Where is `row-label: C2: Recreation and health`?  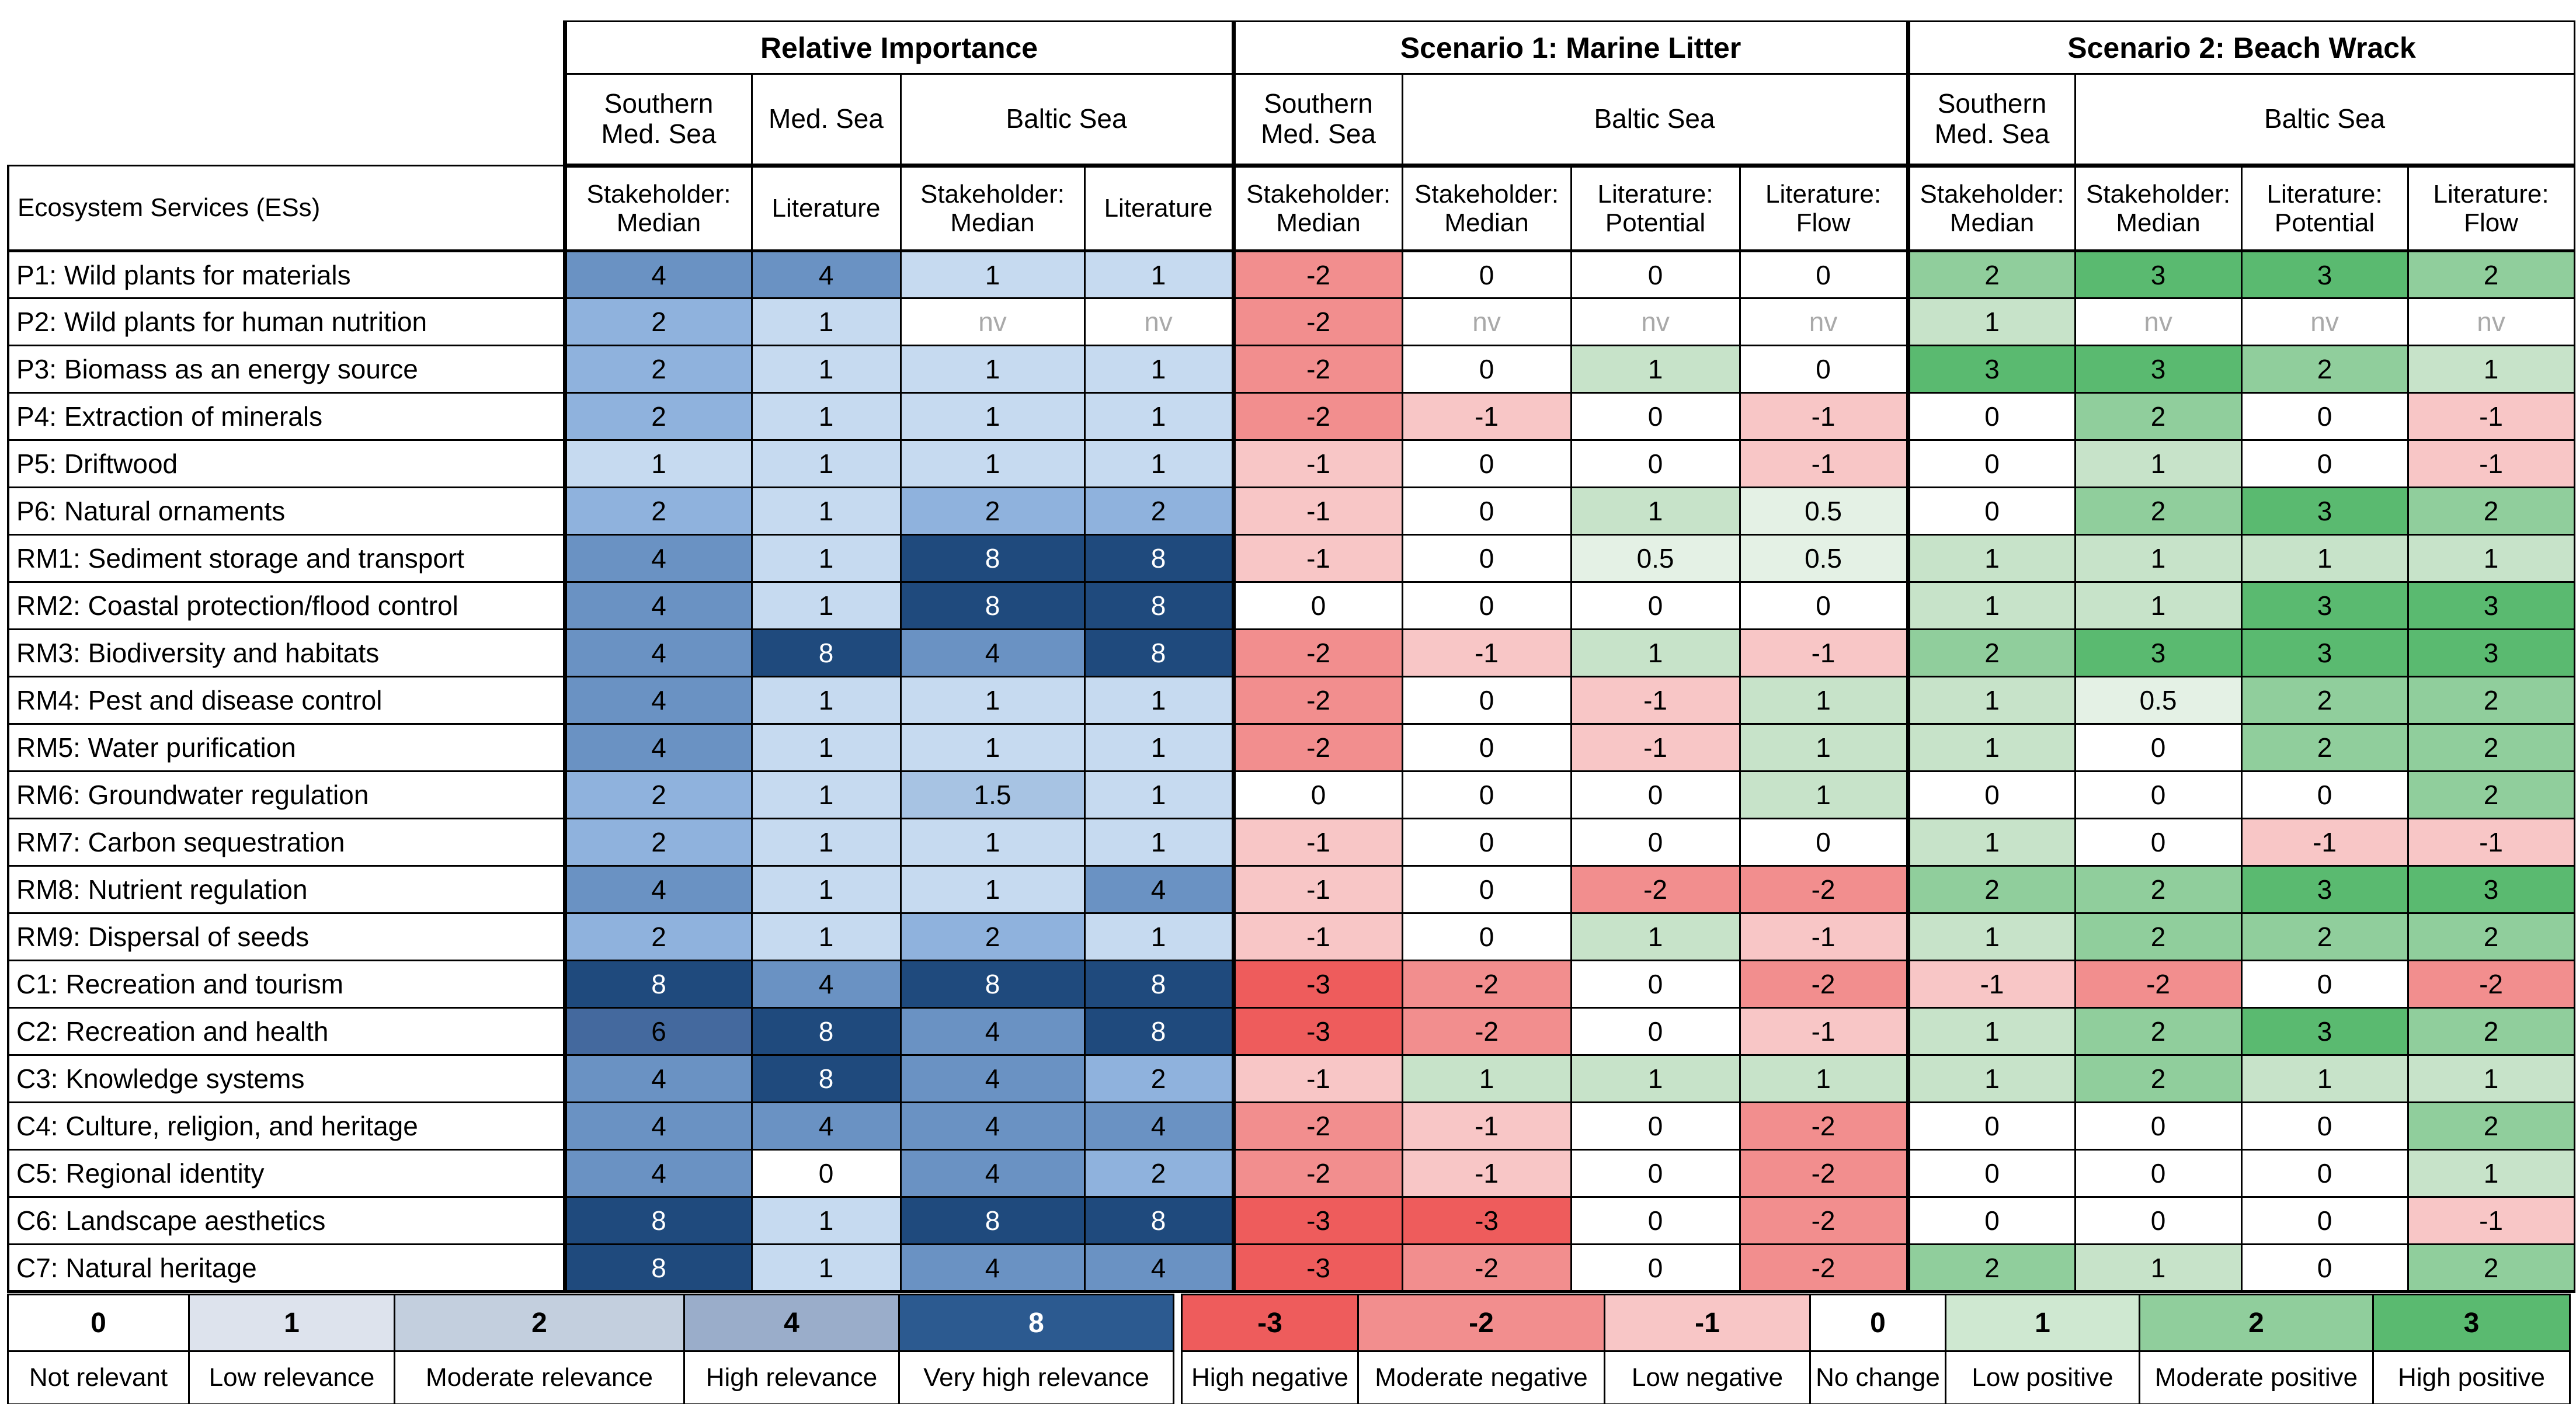 row-label: C2: Recreation and health is located at coordinates (286, 1031).